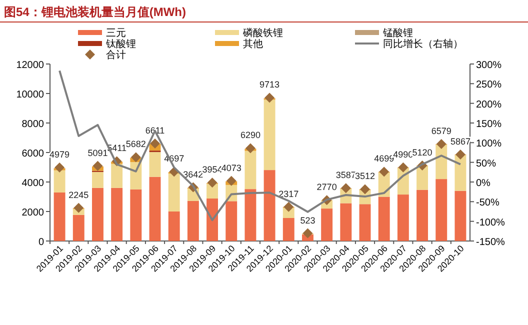  I want to click on y2-tick-label: 100%, so click(489, 144).